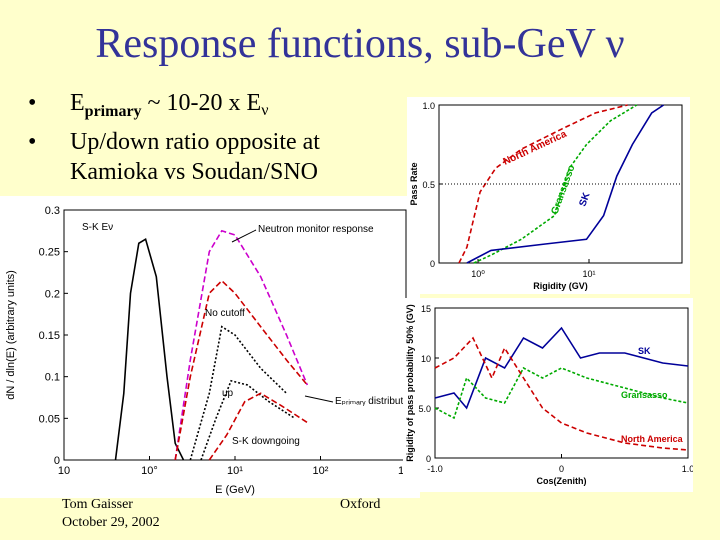  What do you see at coordinates (321, 471) in the screenshot?
I see `x-tick-label: 10²` at bounding box center [321, 471].